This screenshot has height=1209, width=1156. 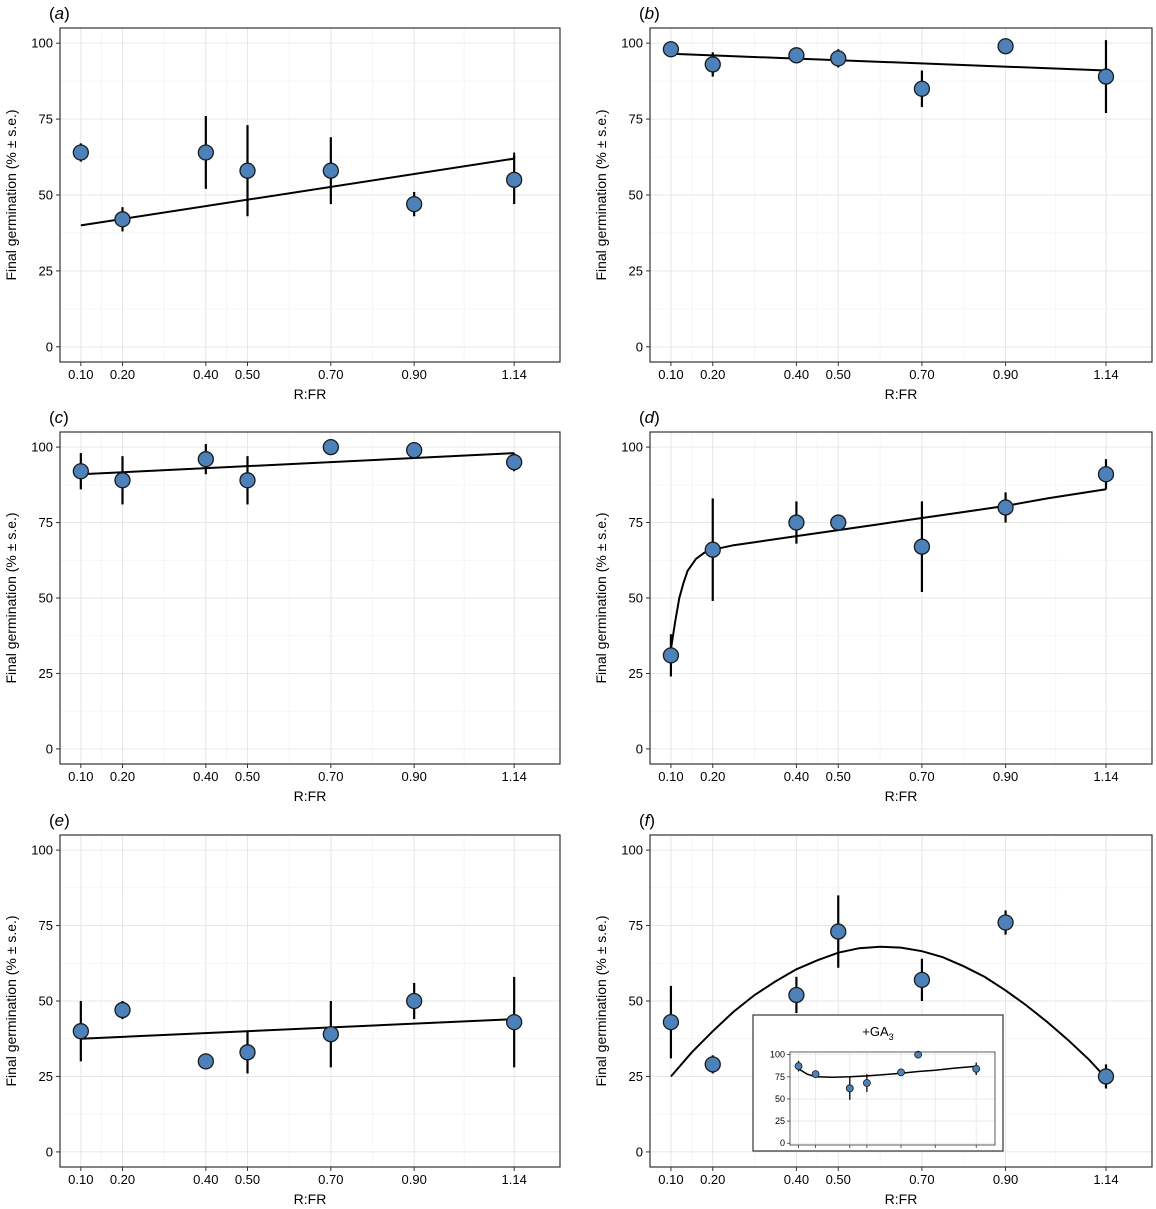 I want to click on inset-y-tick-label: 0, so click(x=782, y=1143).